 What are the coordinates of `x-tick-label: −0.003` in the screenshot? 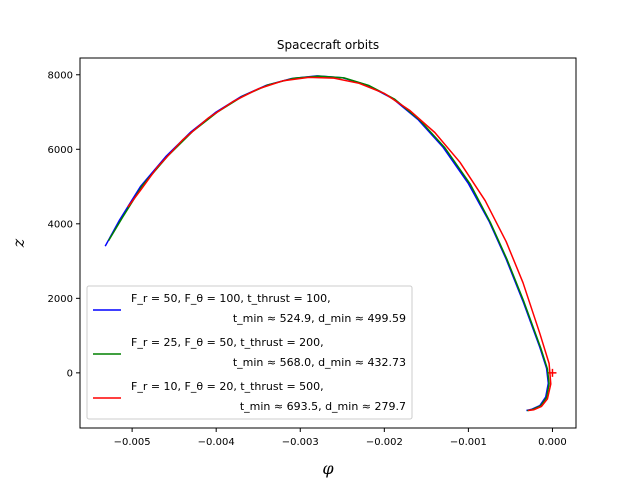 It's located at (300, 442).